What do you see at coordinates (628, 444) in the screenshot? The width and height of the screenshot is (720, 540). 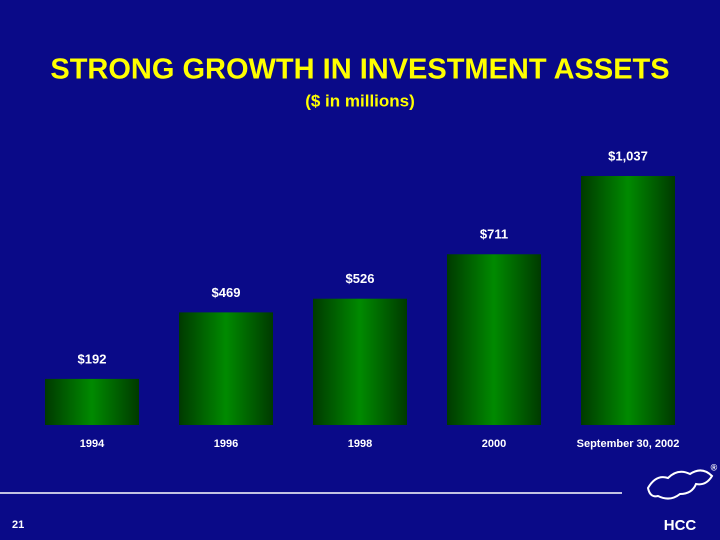 I see `x-tick-label: September 30, 2002` at bounding box center [628, 444].